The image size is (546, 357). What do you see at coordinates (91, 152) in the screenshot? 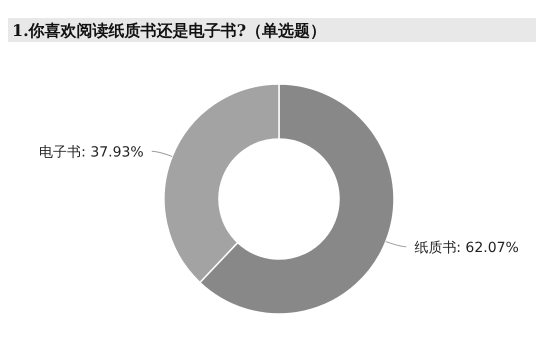
I see `slice-label: 电子书: 37.93%` at bounding box center [91, 152].